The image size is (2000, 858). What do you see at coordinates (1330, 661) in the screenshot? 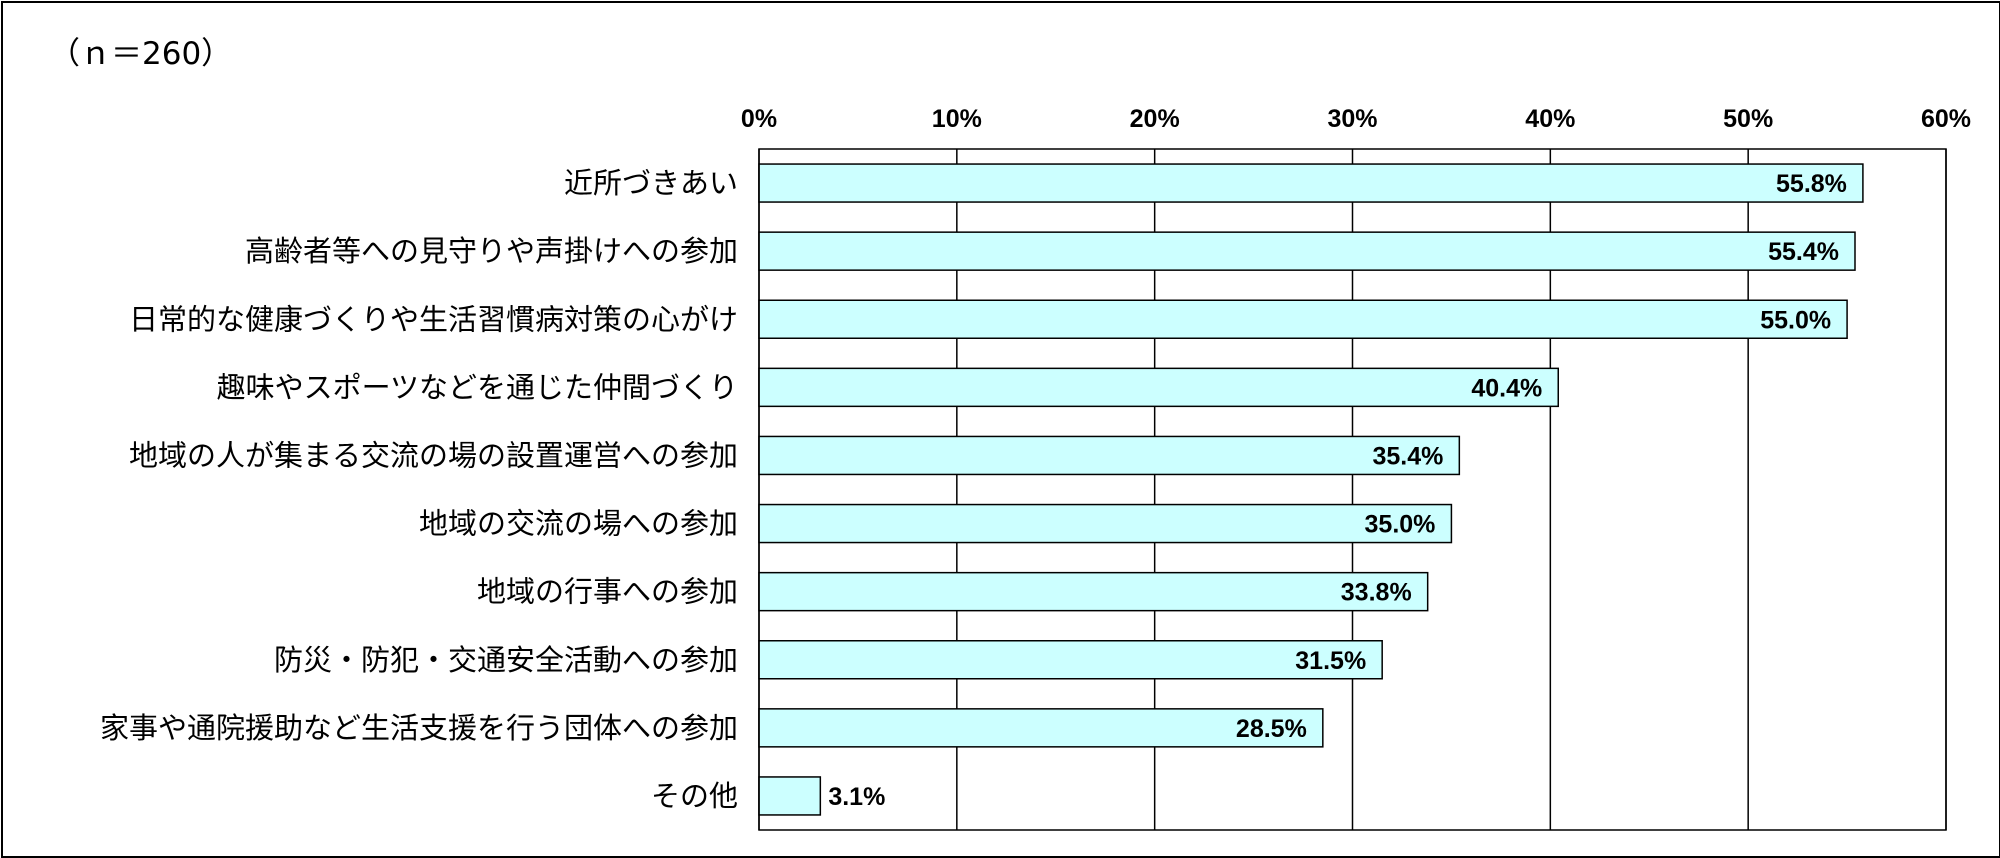
I see `data-label: 31.5%` at bounding box center [1330, 661].